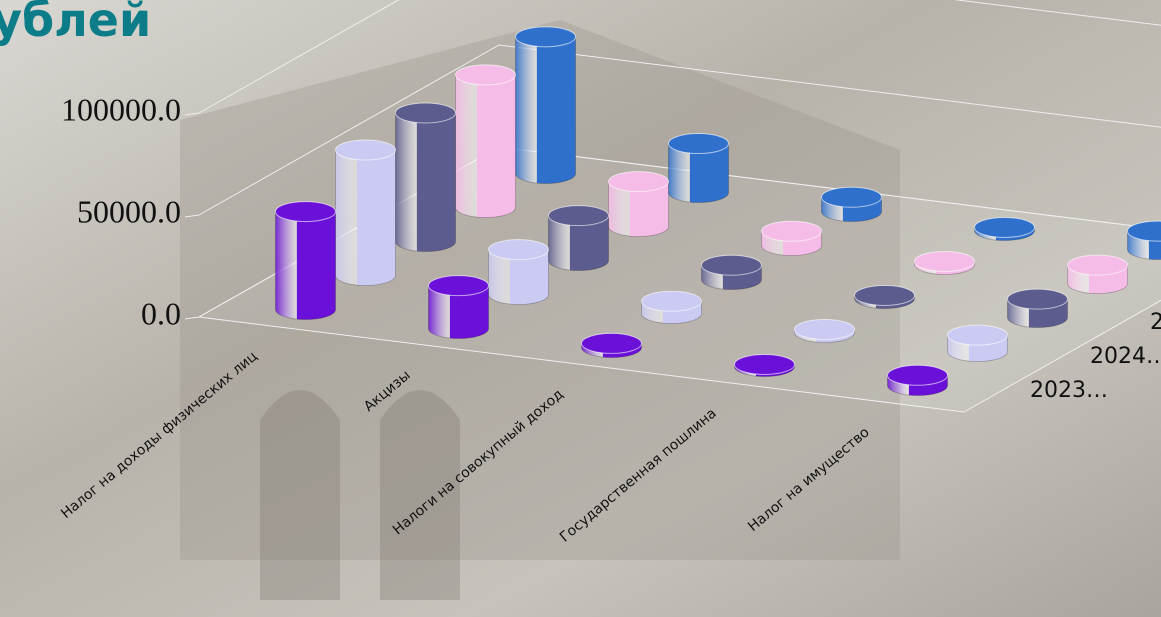  Describe the element at coordinates (129, 211) in the screenshot. I see `y-tick-label: 50000.0` at that location.